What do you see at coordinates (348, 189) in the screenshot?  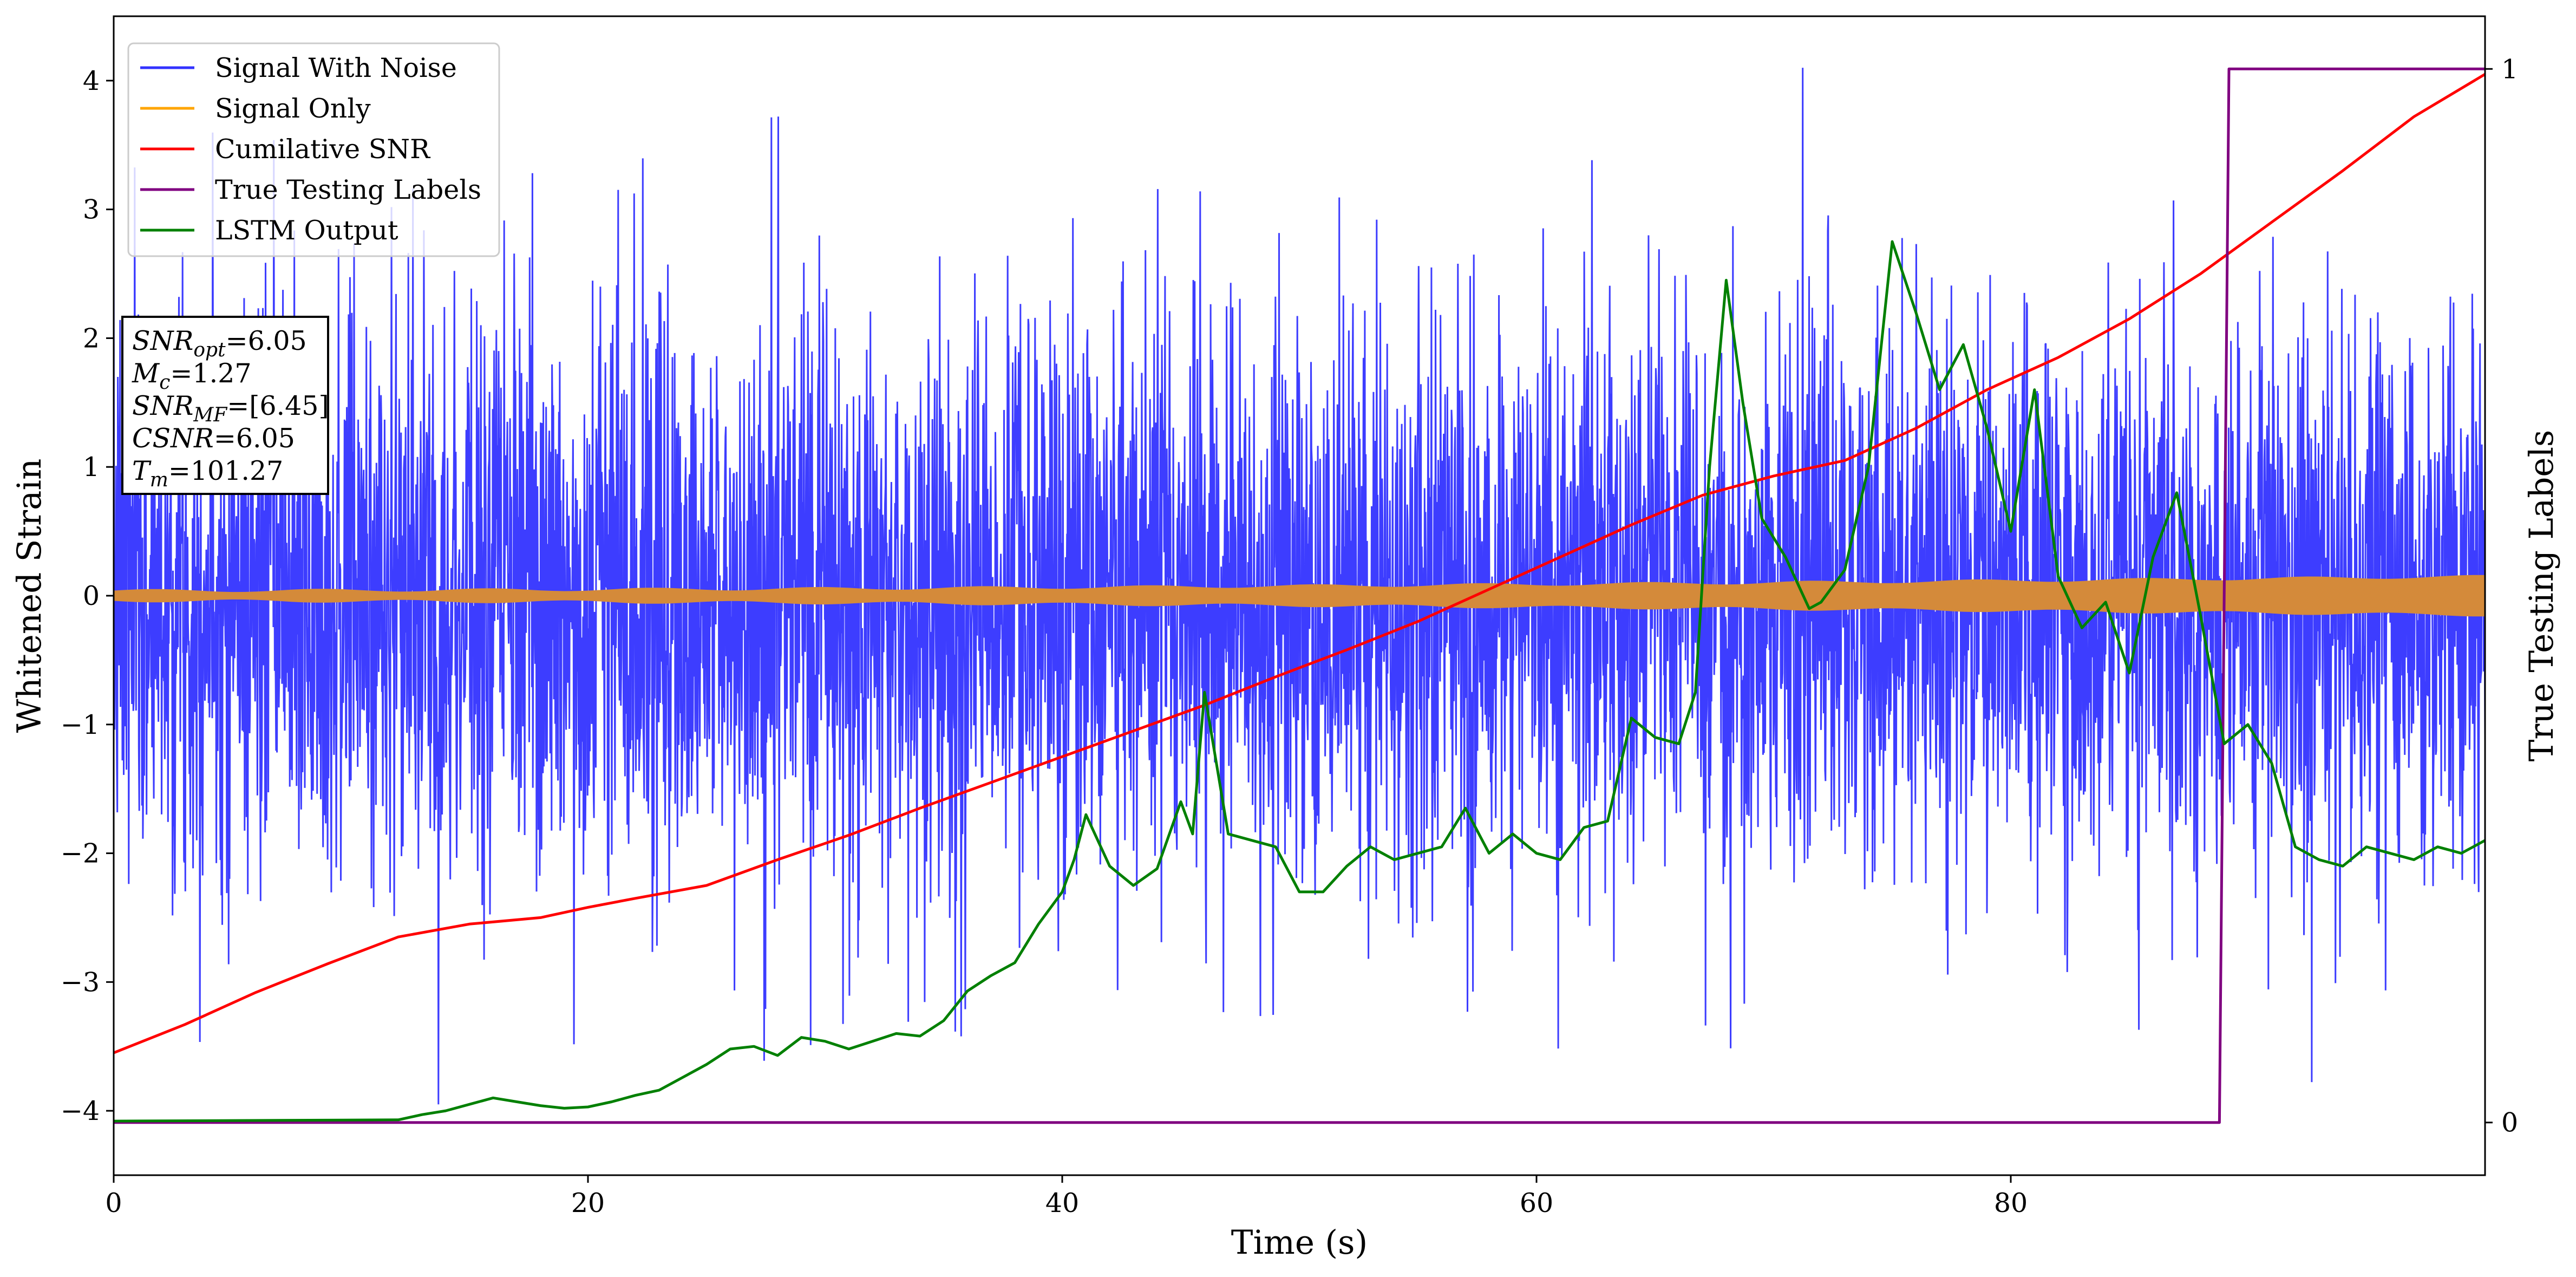 I see `legend-label-true-testing-labels: True Testing Labels` at bounding box center [348, 189].